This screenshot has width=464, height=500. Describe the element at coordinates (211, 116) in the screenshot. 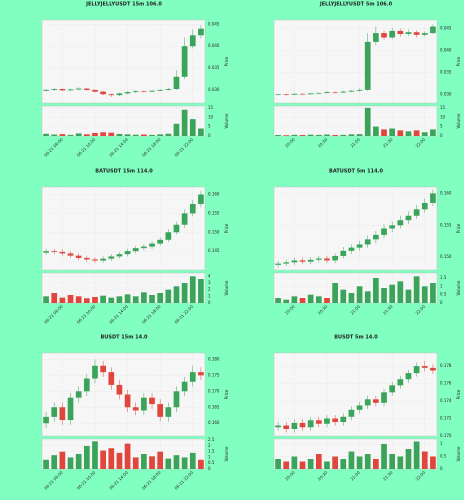

I see `y2-tick-label: 10` at that location.